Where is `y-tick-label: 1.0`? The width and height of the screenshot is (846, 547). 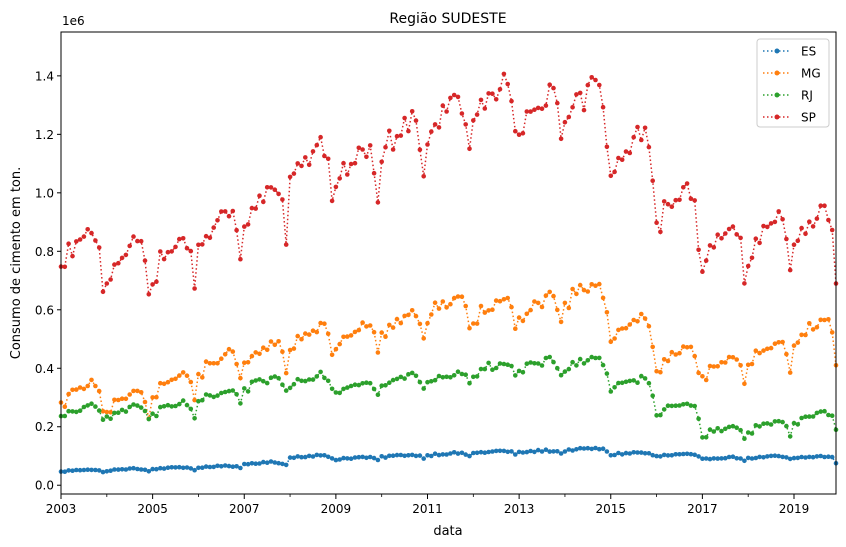 y-tick-label: 1.0 is located at coordinates (44, 193).